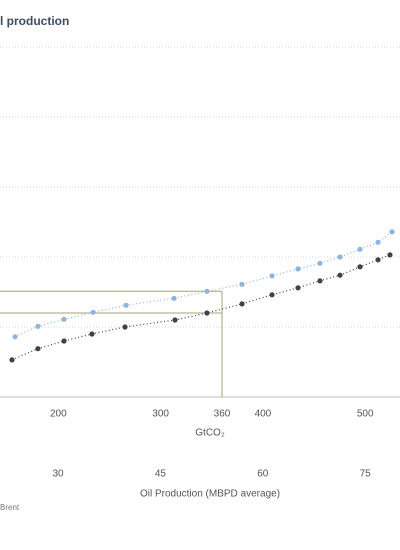 The width and height of the screenshot is (400, 550). Describe the element at coordinates (161, 474) in the screenshot. I see `x2-tick-label: 45` at that location.